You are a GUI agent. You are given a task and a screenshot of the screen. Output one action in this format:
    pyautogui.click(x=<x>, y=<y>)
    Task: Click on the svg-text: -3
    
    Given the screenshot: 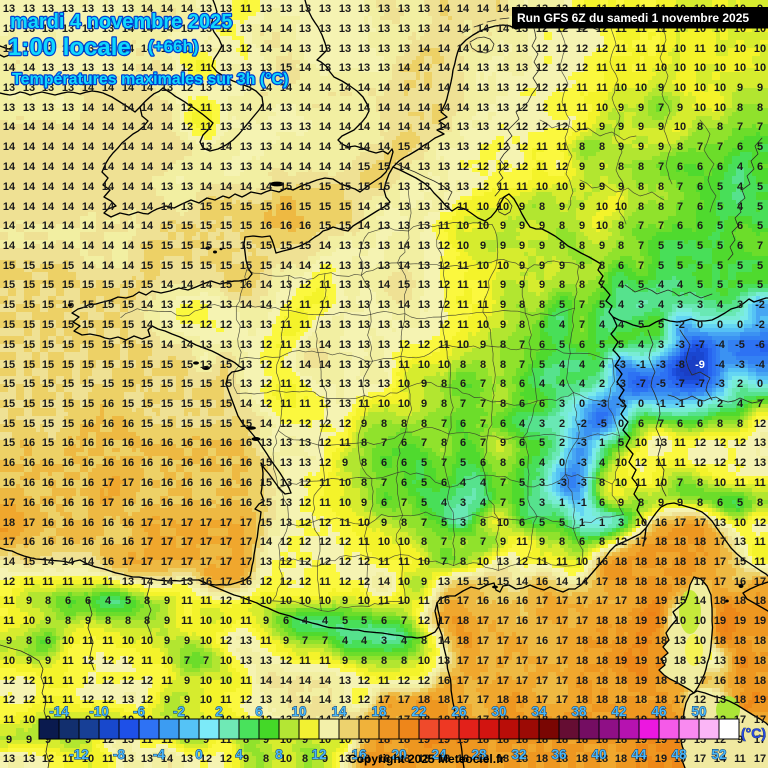 What is the action you would take?
    pyautogui.click(x=621, y=404)
    